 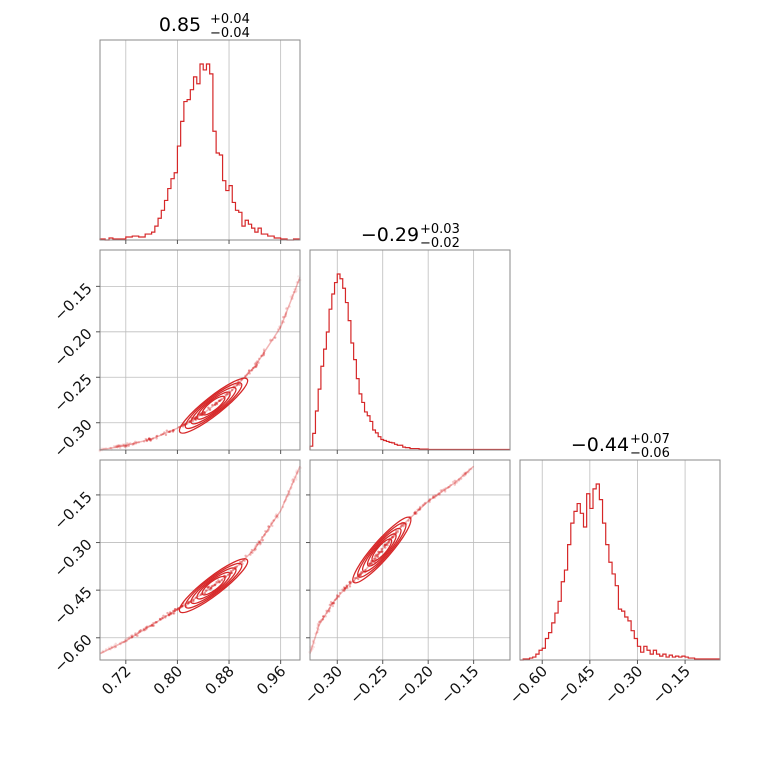 I want to click on xtick-label: −0.25, so click(x=368, y=684).